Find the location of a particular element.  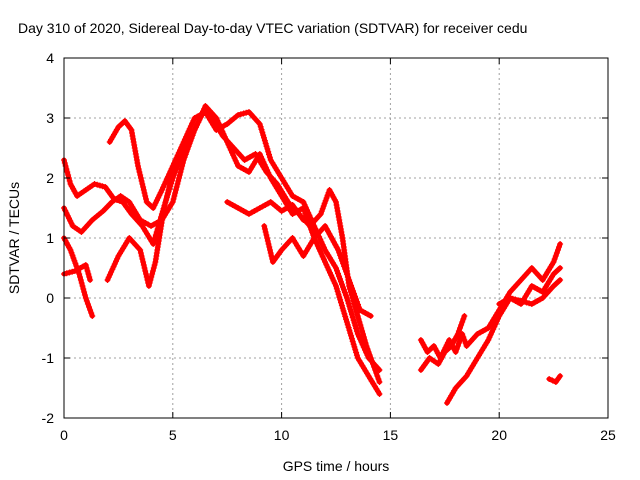

x-tick-label: 15 is located at coordinates (391, 435).